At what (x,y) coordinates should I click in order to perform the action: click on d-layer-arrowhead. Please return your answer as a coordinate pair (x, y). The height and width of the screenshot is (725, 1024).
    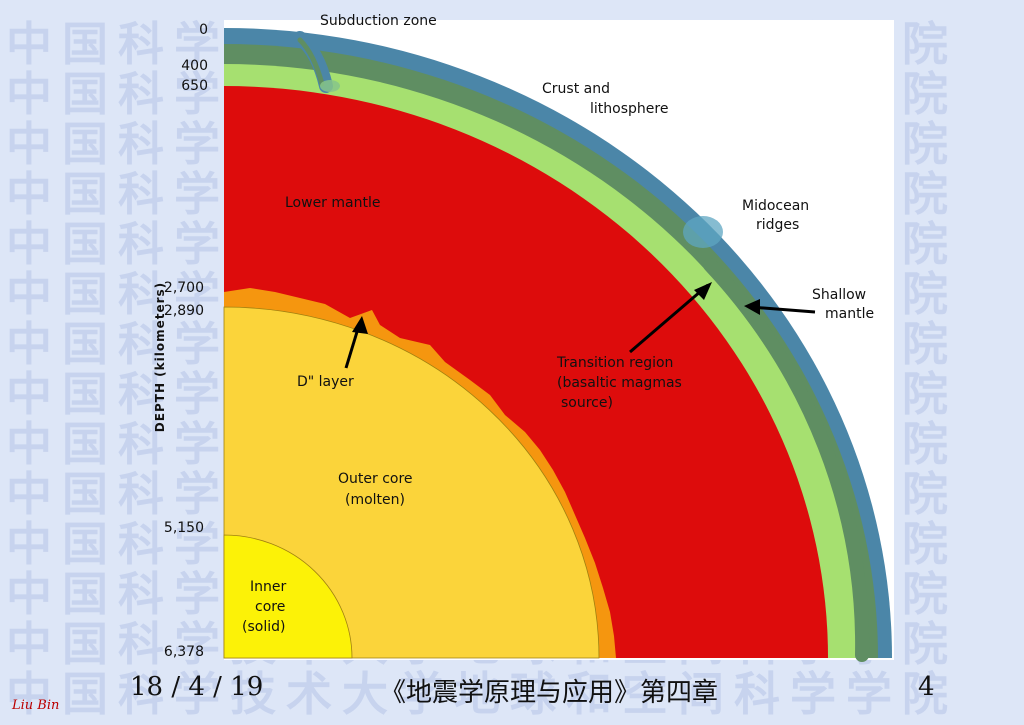
    Looking at the image, I should click on (360, 325).